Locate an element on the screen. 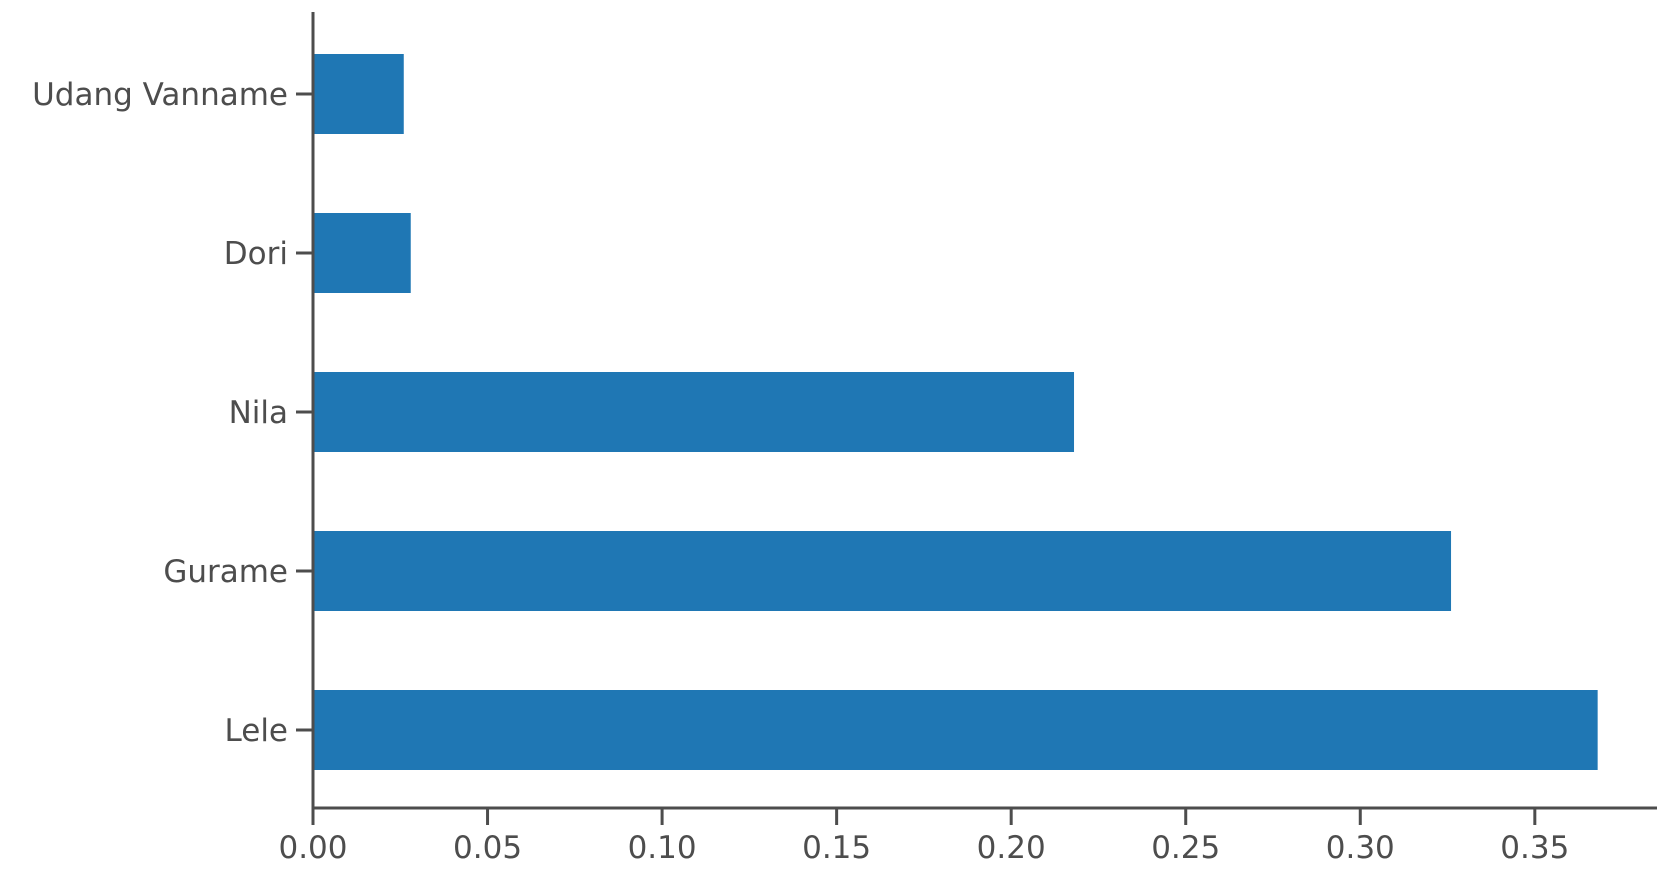 Image resolution: width=1665 pixels, height=882 pixels. x-tick-label: 0.00 is located at coordinates (312, 848).